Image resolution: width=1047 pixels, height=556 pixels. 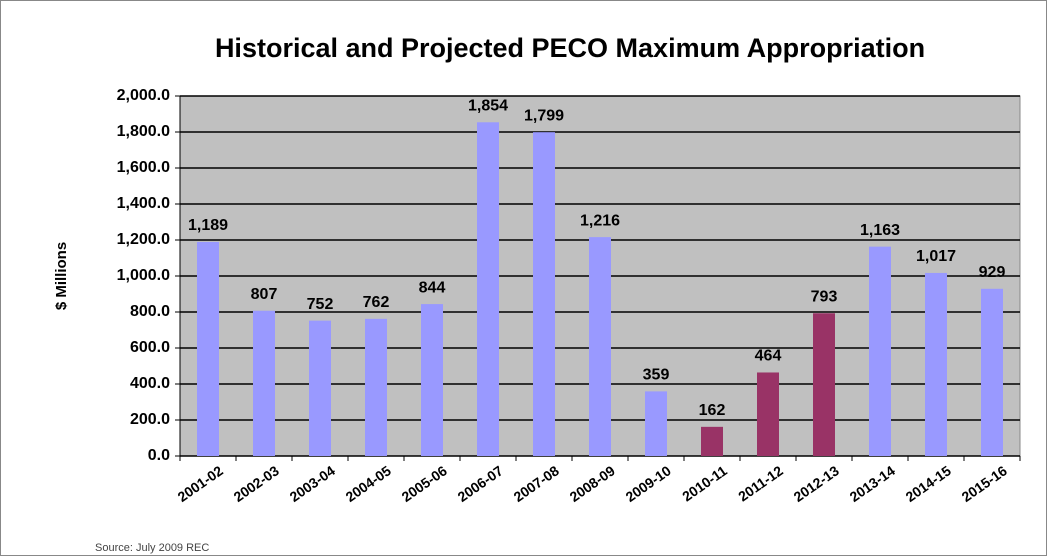 I want to click on y-tick-label: 1,400.0, so click(x=143, y=203).